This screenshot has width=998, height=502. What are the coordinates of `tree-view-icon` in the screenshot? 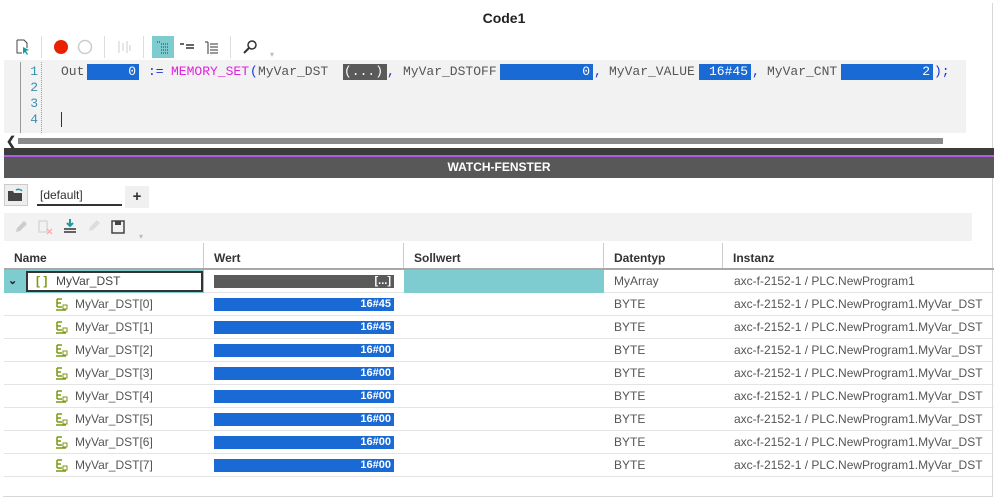 It's located at (163, 47).